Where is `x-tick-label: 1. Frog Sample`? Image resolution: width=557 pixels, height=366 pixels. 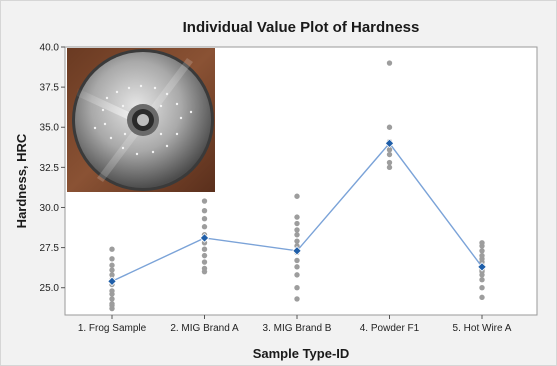
x-tick-label: 1. Frog Sample is located at coordinates (112, 328).